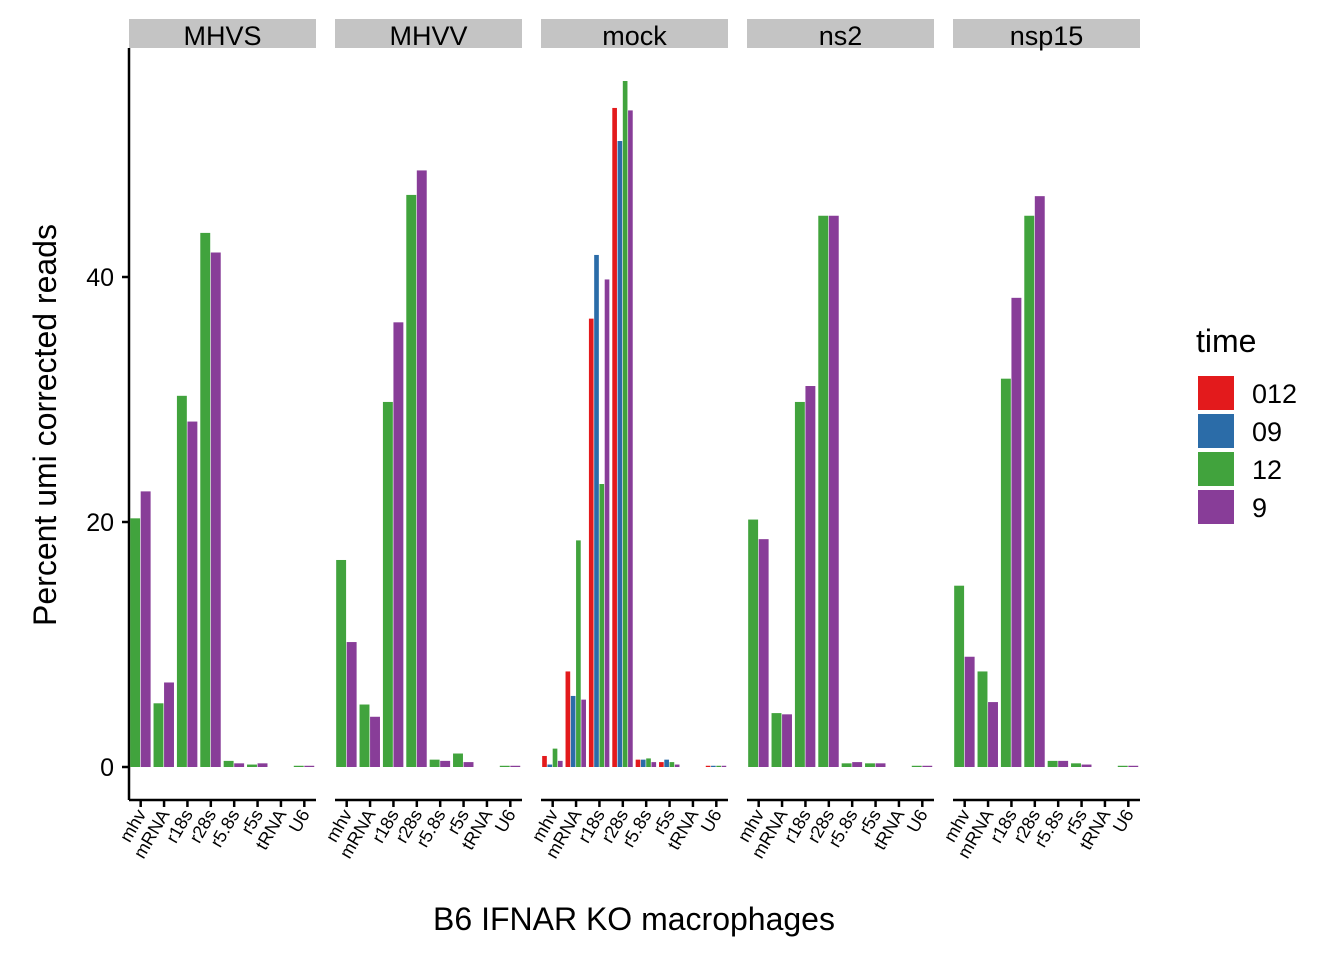  Describe the element at coordinates (228, 764) in the screenshot. I see `bar-mhvs-r5.8s-12` at that location.